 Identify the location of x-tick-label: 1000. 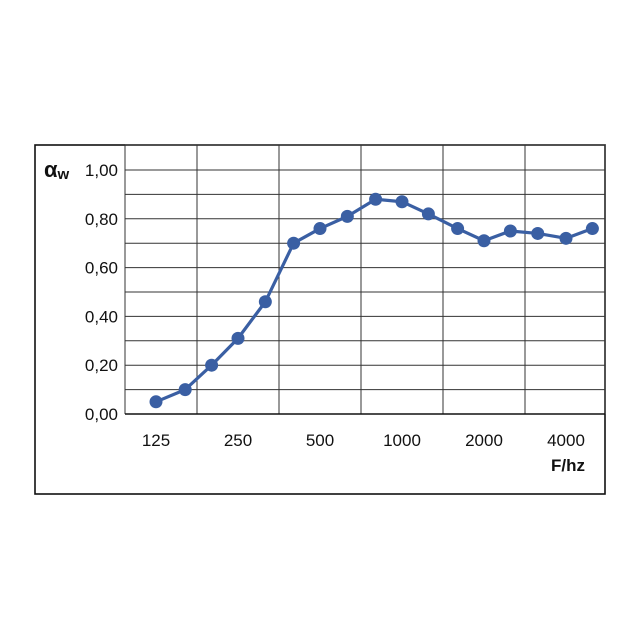
(402, 440).